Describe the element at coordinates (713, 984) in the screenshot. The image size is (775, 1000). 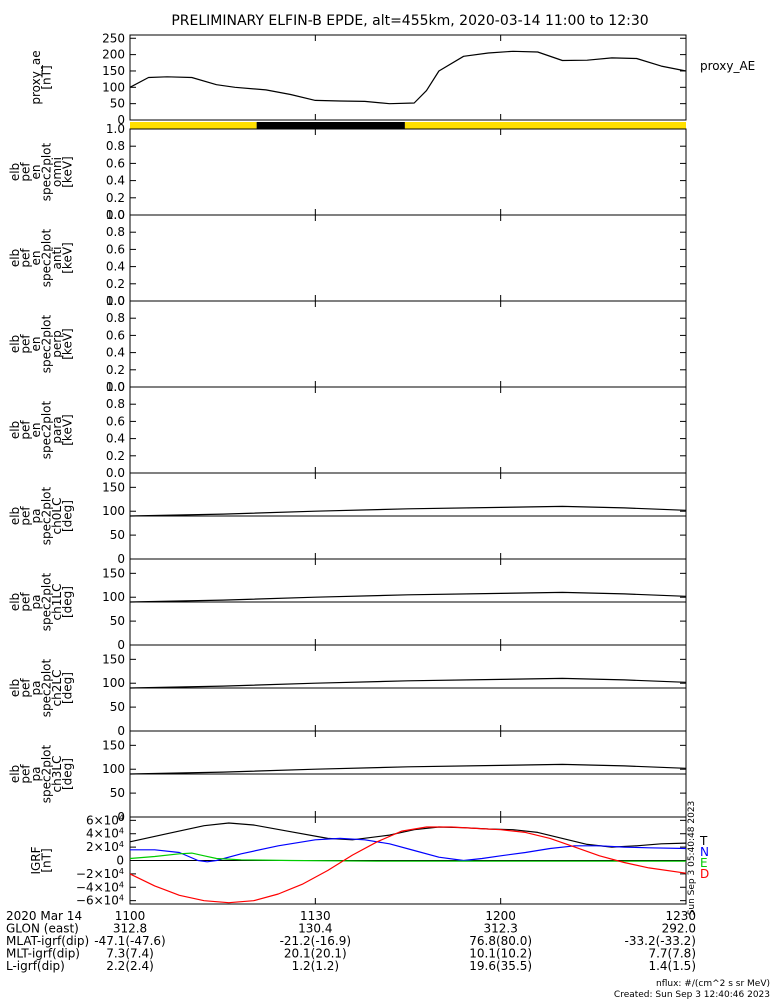
I see `nflux-note: nflux: #/(cm^2 s sr MeV)` at that location.